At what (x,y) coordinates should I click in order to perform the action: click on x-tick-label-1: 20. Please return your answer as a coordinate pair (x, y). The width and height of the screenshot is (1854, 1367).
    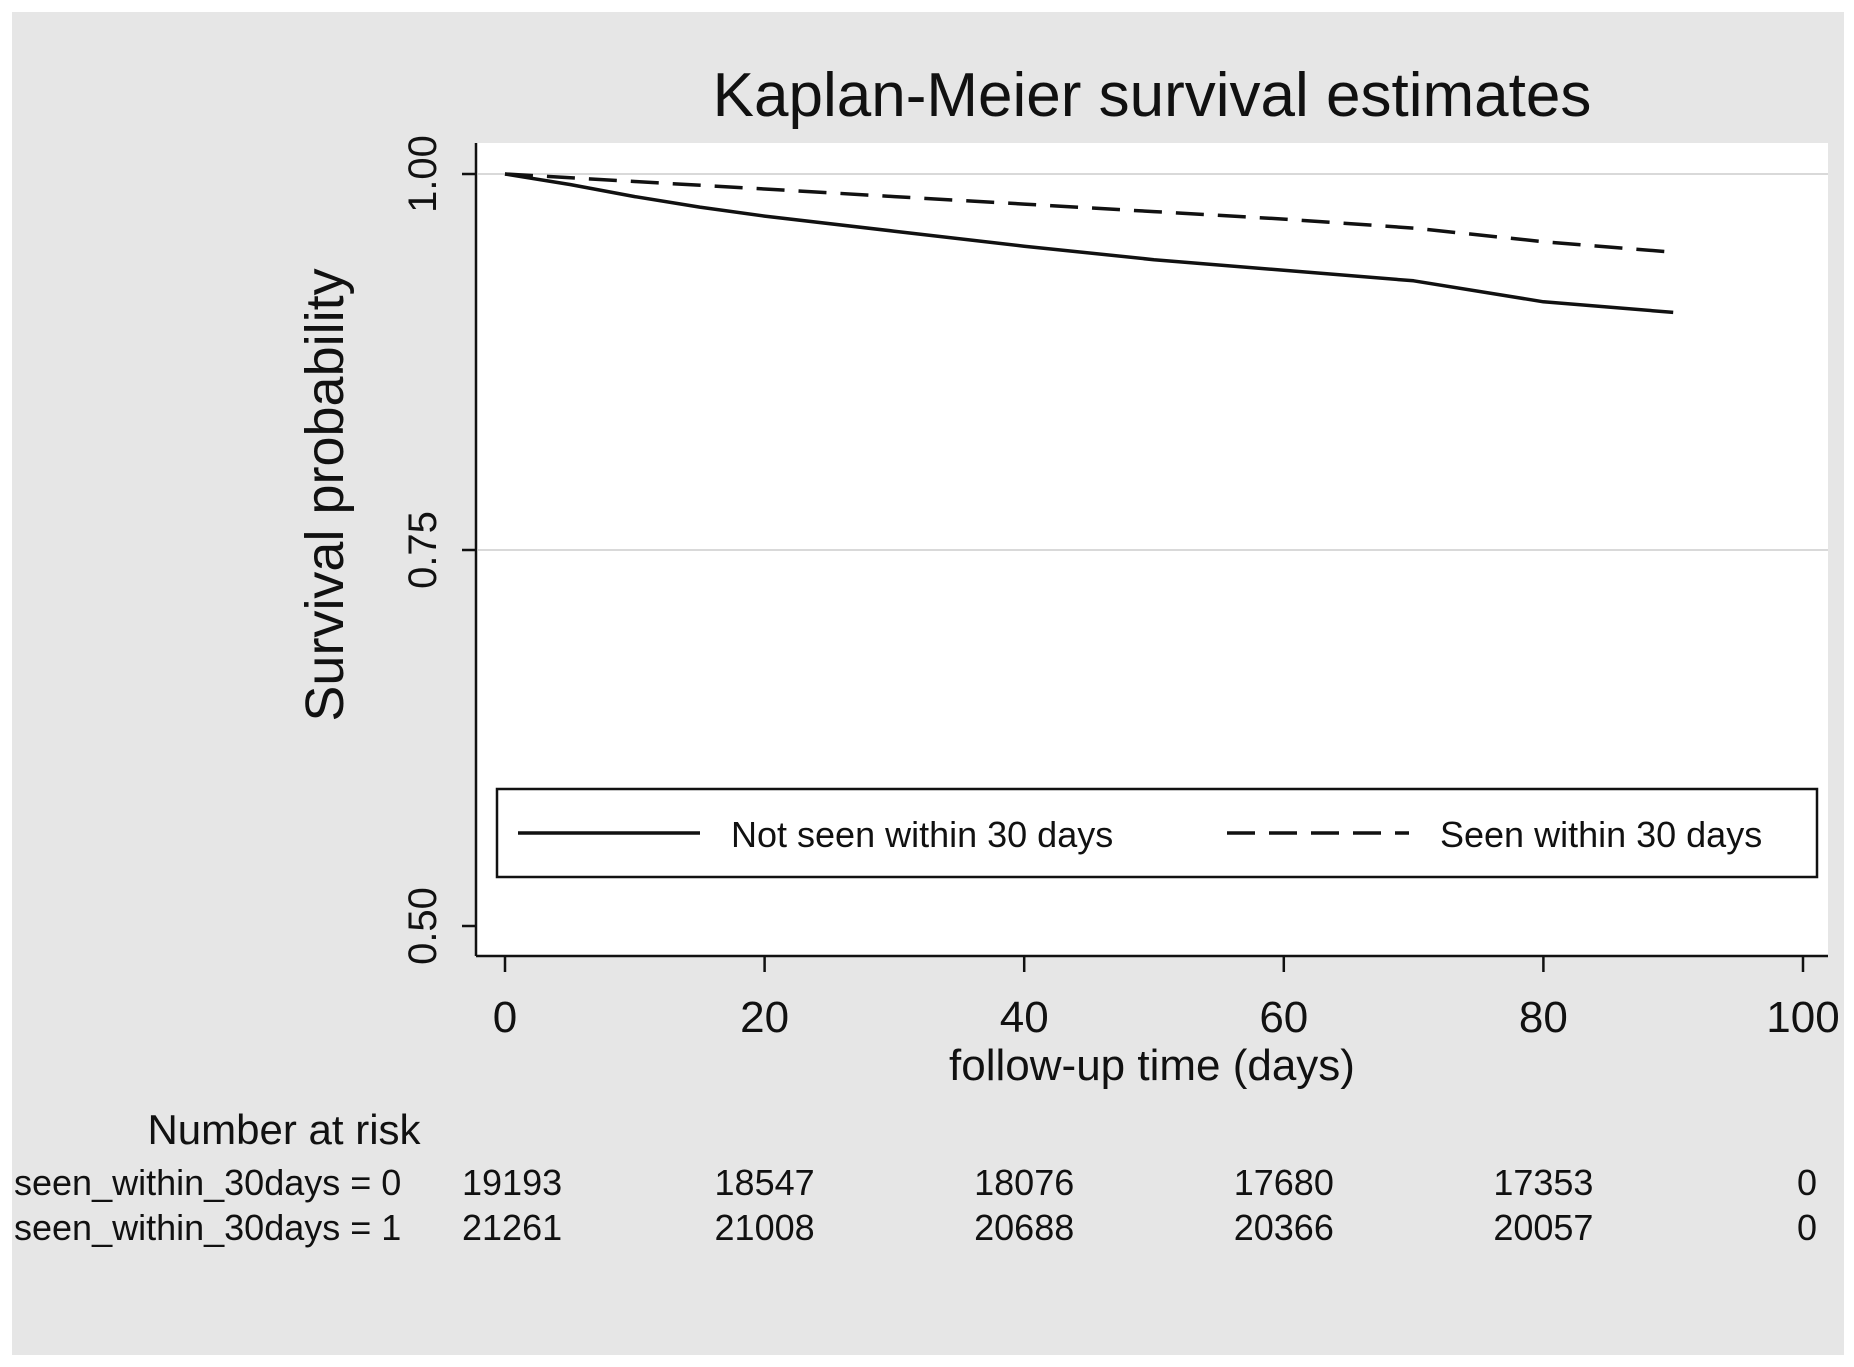
    Looking at the image, I should click on (764, 1017).